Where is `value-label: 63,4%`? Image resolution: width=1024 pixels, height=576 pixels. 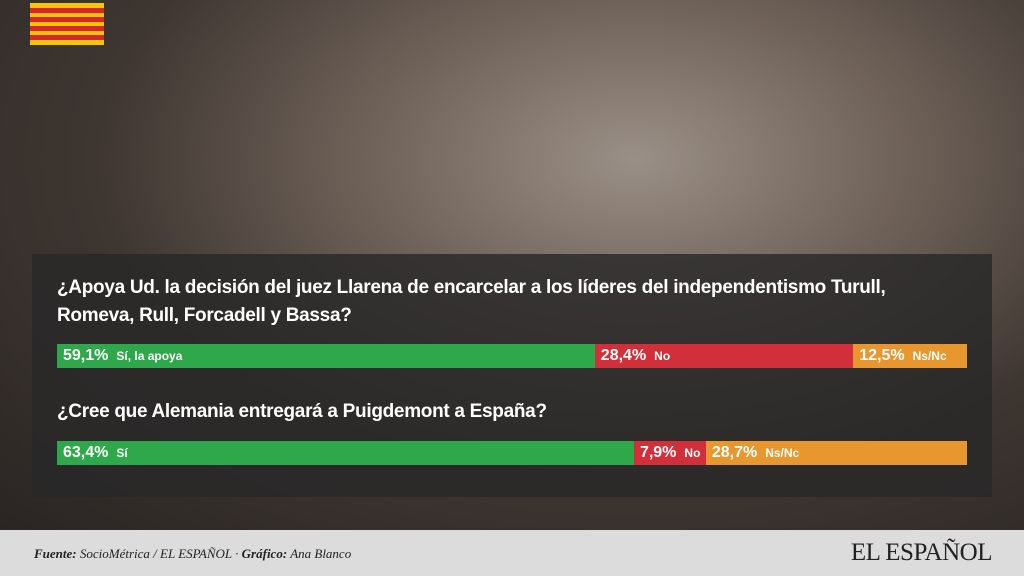
value-label: 63,4% is located at coordinates (86, 452).